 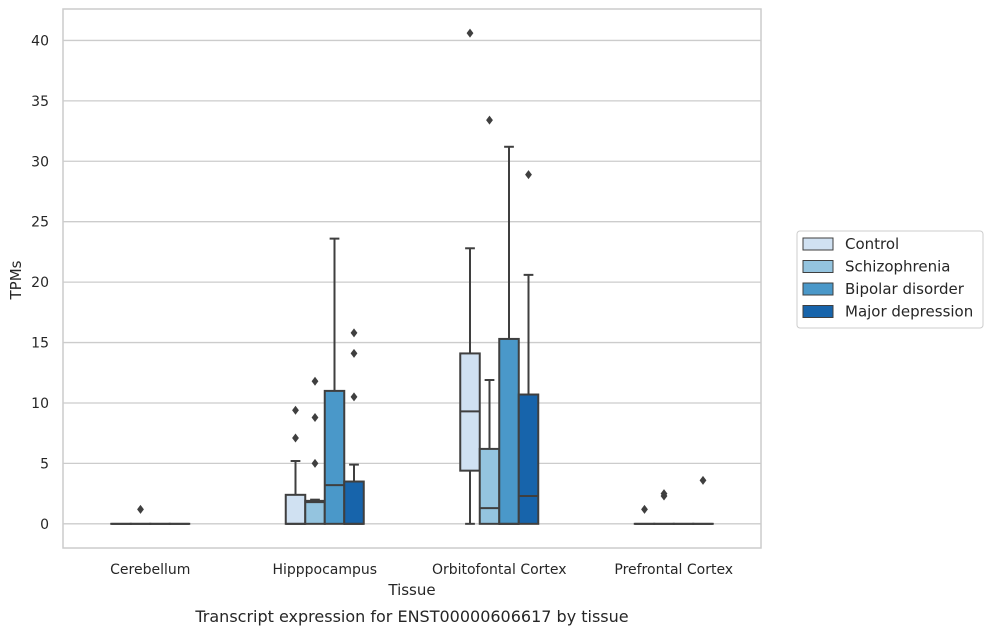 What do you see at coordinates (897, 267) in the screenshot?
I see `legend-label: Schizophrenia` at bounding box center [897, 267].